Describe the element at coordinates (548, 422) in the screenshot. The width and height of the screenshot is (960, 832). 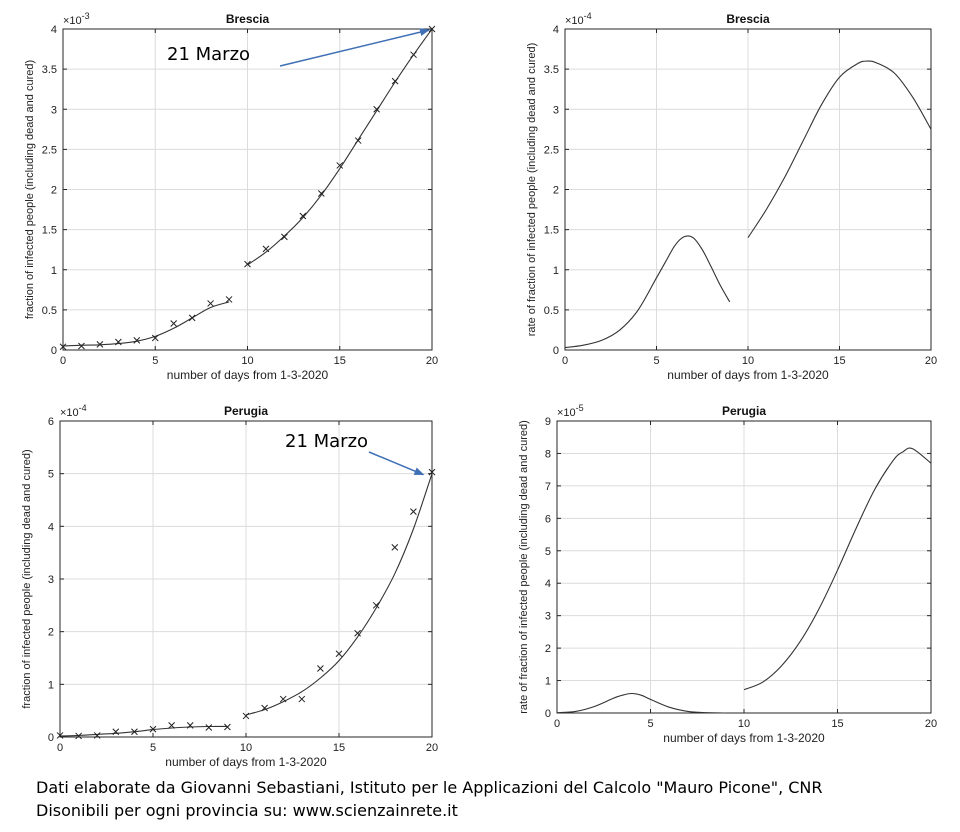
I see `y-tick-label: 9` at that location.